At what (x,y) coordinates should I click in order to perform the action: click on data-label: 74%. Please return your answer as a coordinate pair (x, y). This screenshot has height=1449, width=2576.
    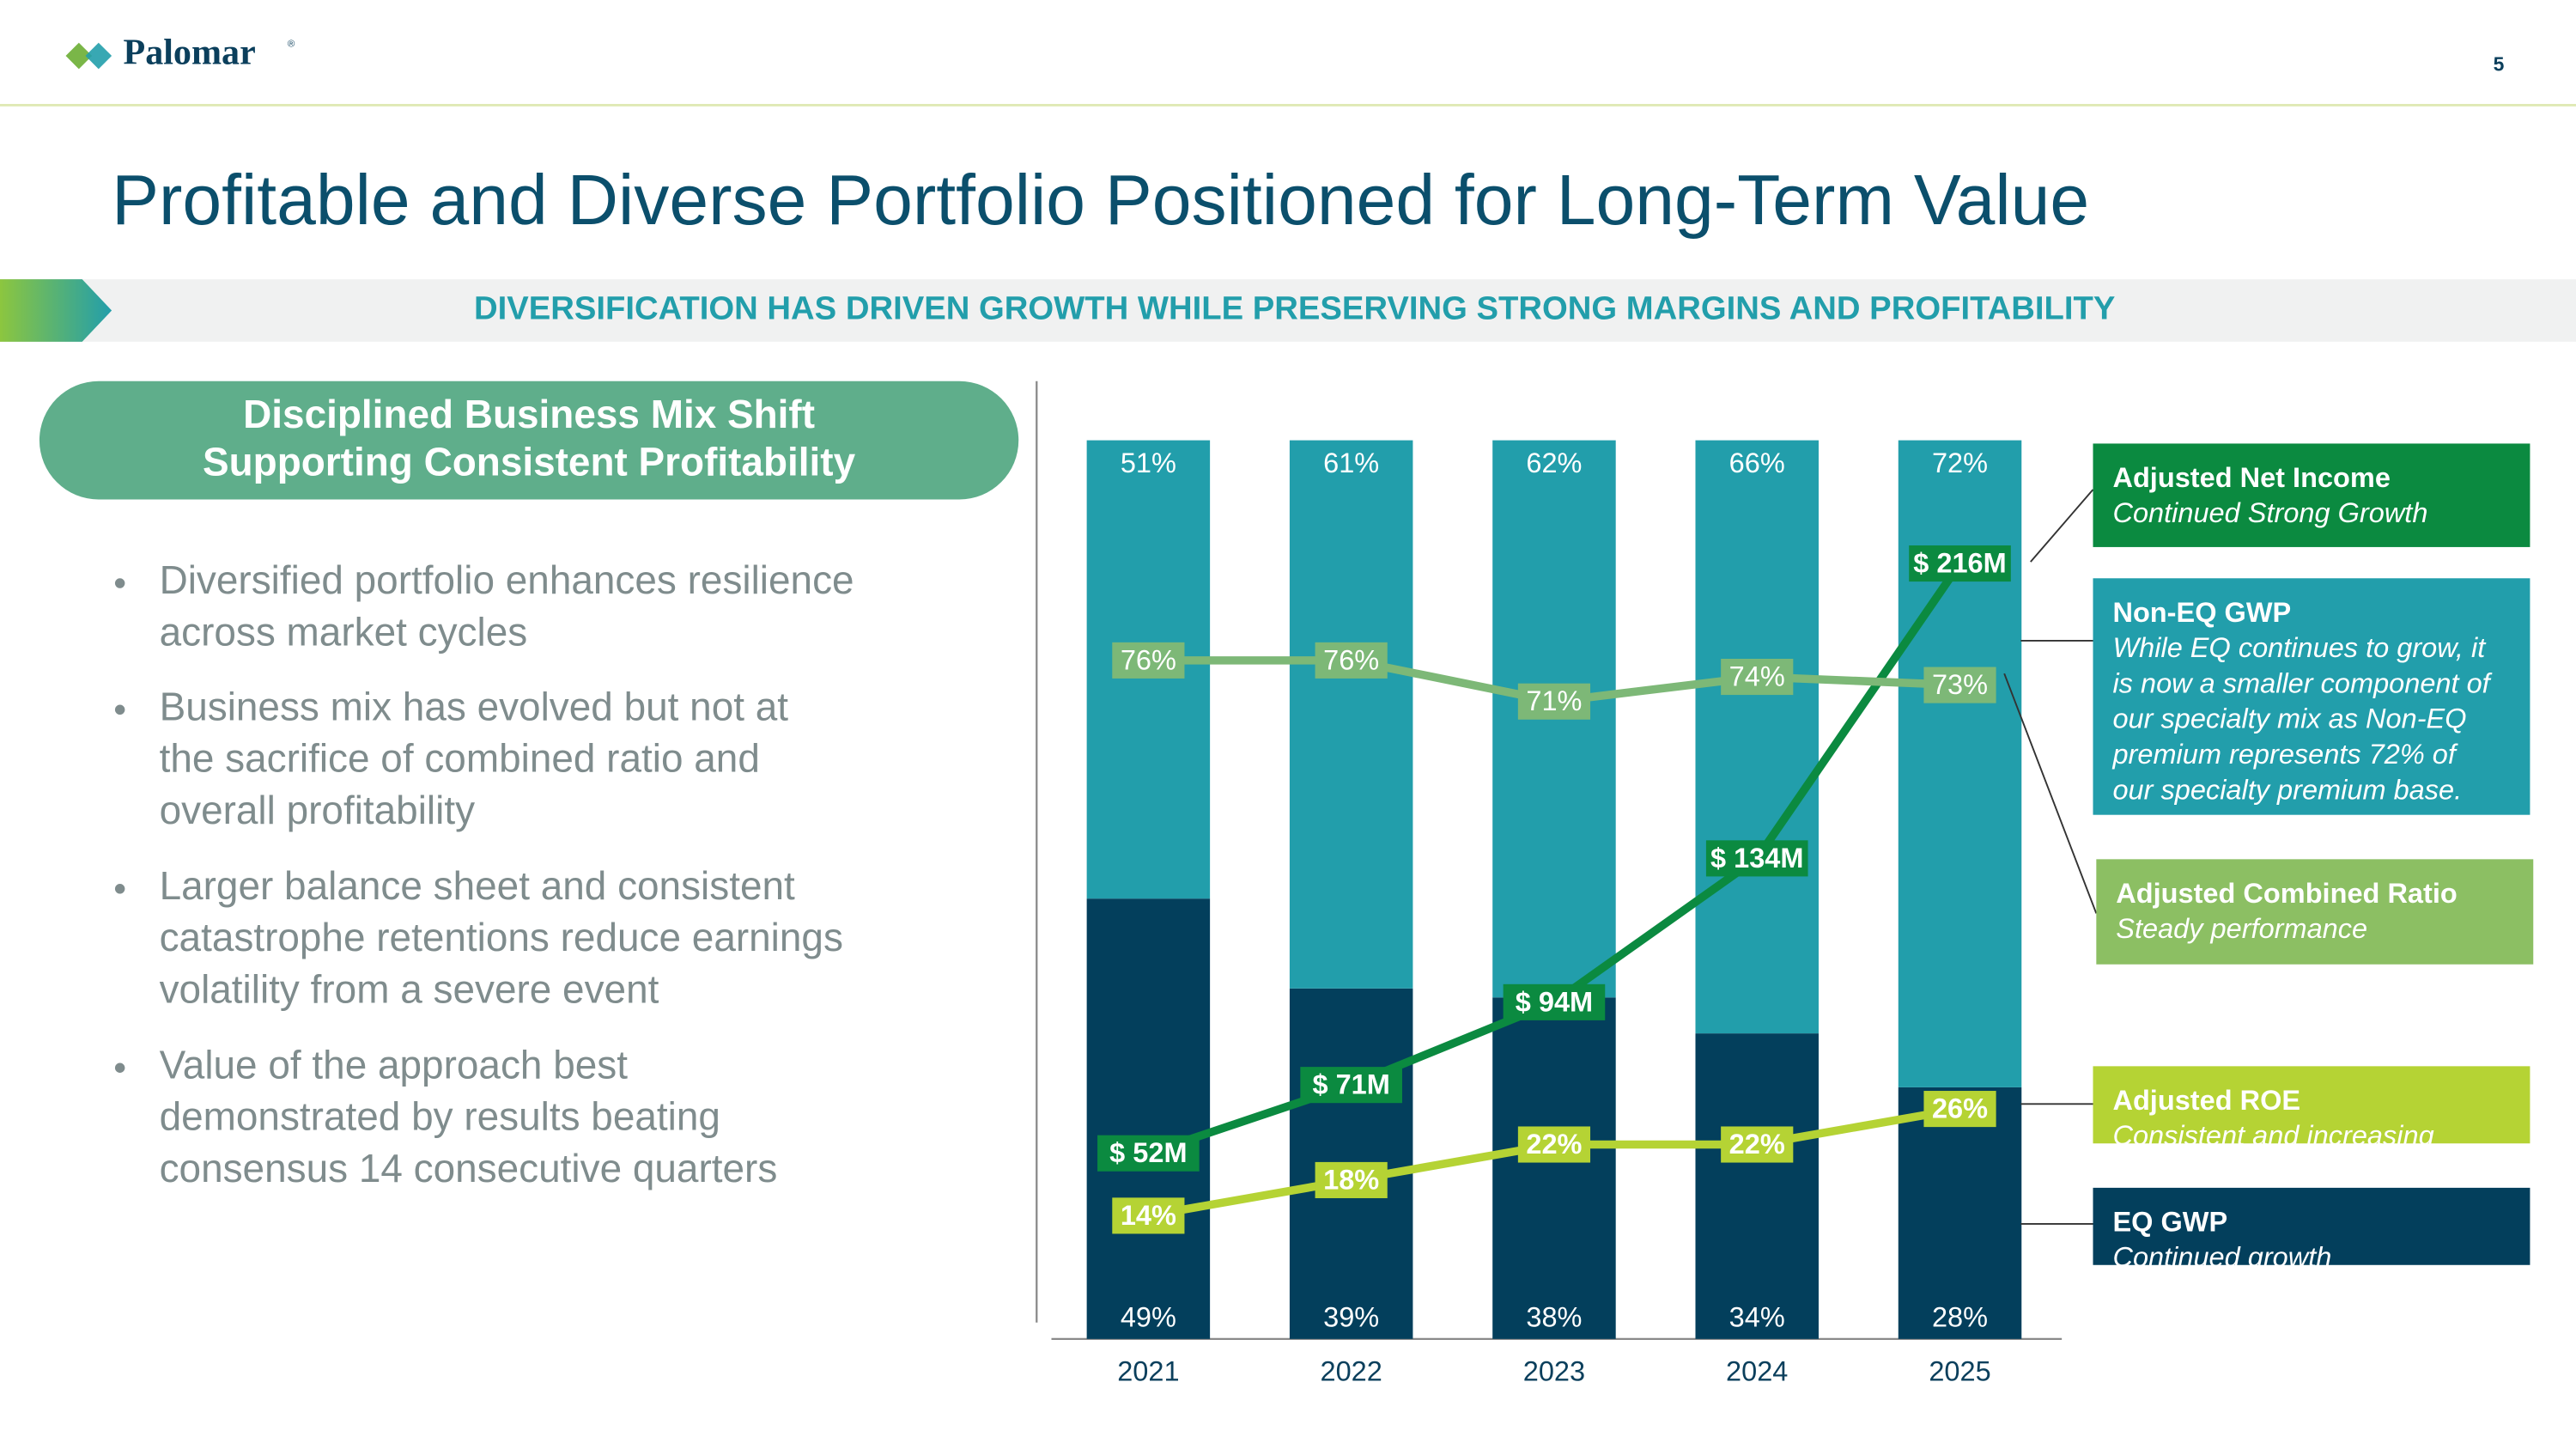
    Looking at the image, I should click on (1757, 676).